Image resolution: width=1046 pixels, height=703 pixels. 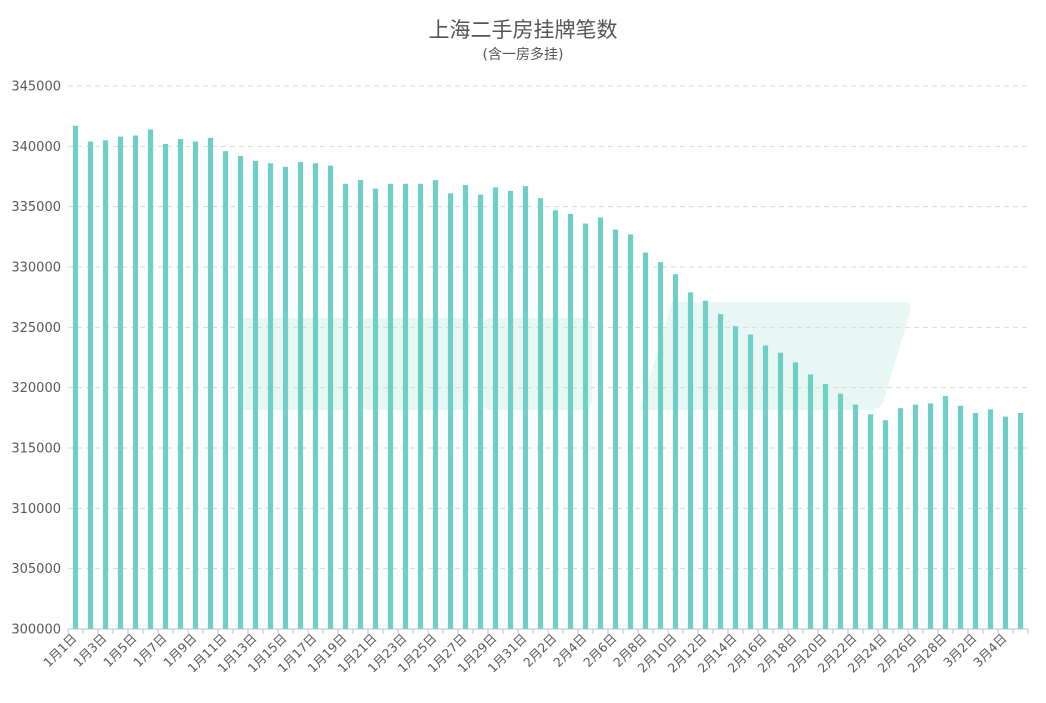 I want to click on y-tick-label: 300000, so click(x=36, y=630).